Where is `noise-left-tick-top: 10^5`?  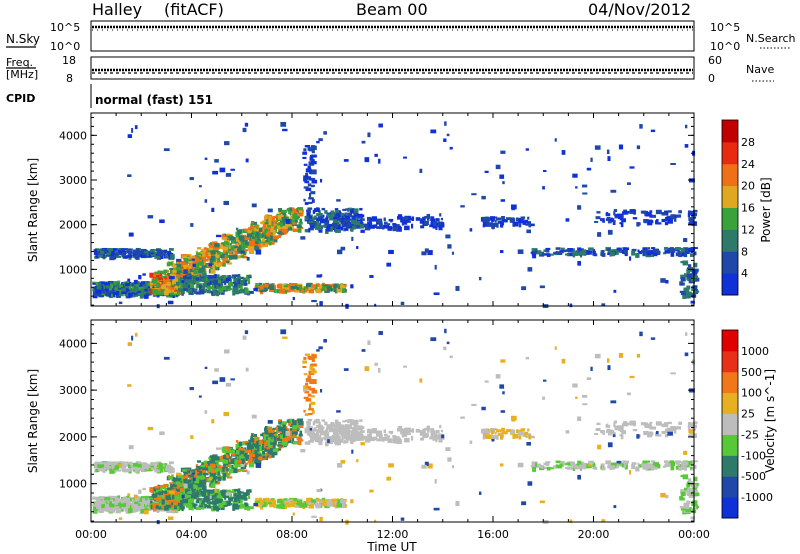
noise-left-tick-top: 10^5 is located at coordinates (65, 27).